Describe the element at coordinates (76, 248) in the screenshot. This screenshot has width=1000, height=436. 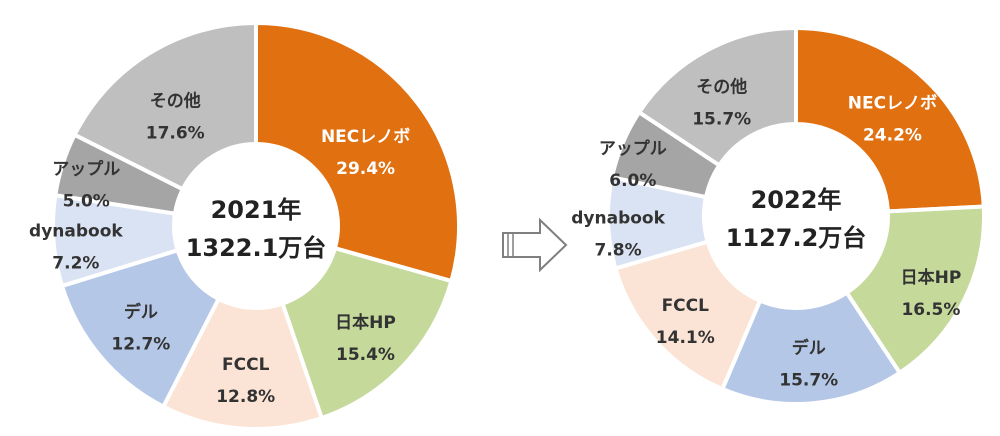
I see `slice-label: dynabook 7.2%` at that location.